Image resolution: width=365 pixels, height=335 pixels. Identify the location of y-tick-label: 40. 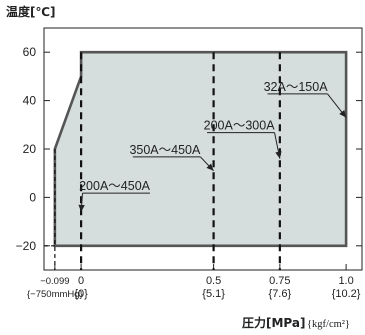
(30, 101).